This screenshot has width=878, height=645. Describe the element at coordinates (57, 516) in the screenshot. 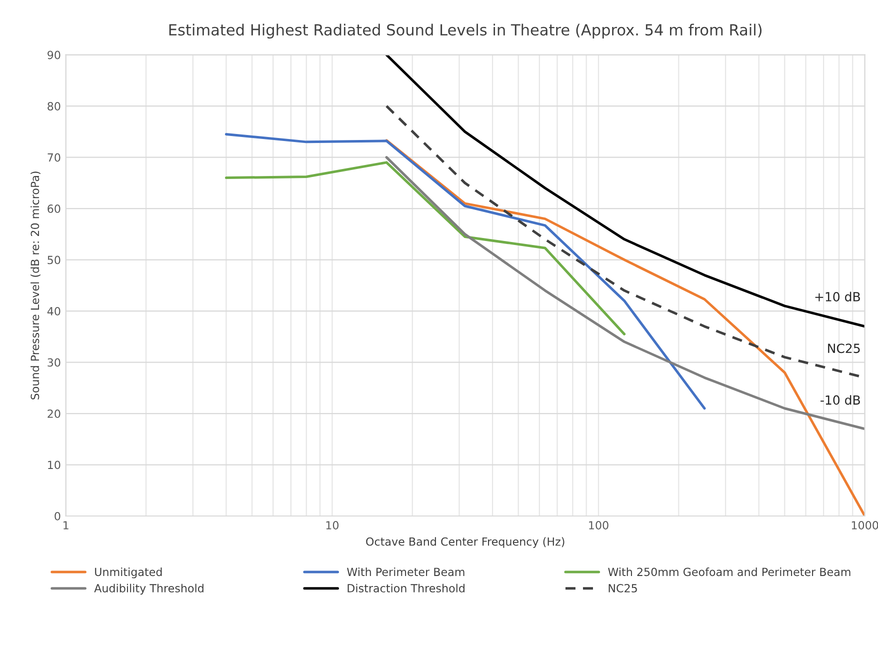

I see `y-tick-label: 0` at that location.